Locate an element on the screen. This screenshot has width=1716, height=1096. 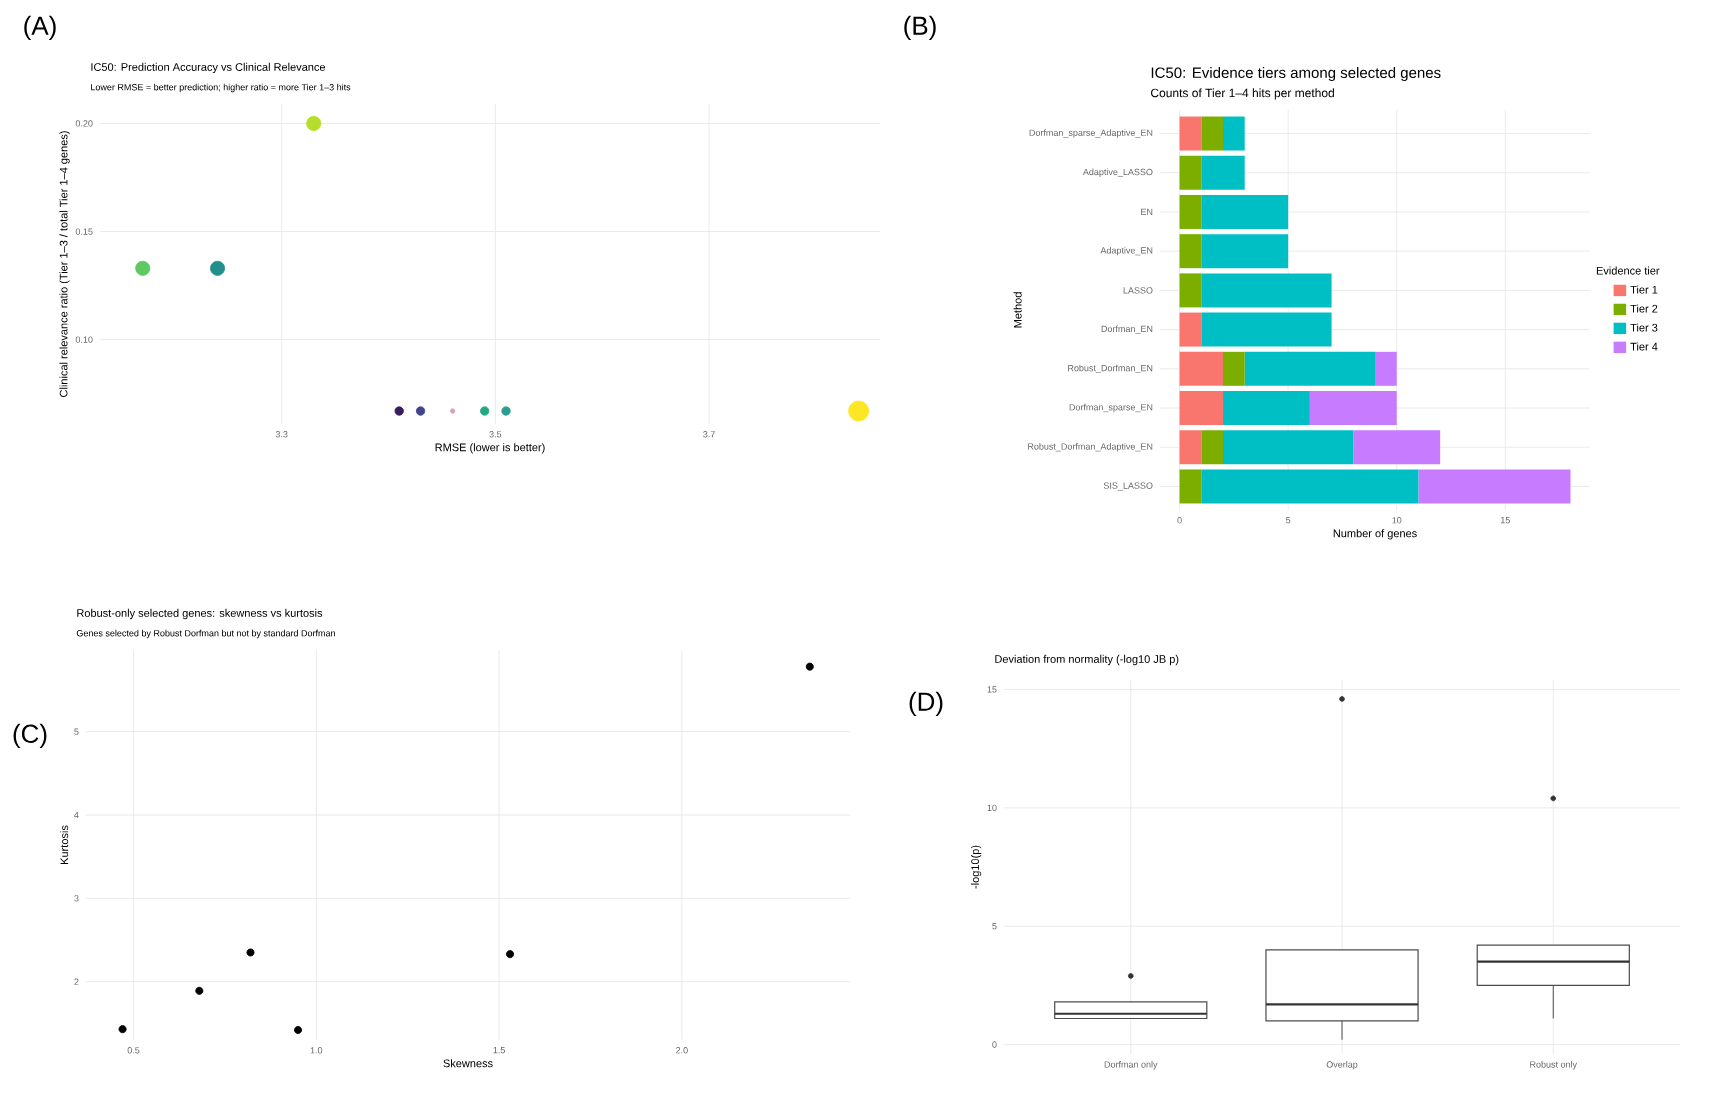
text: (D) is located at coordinates (926, 704).